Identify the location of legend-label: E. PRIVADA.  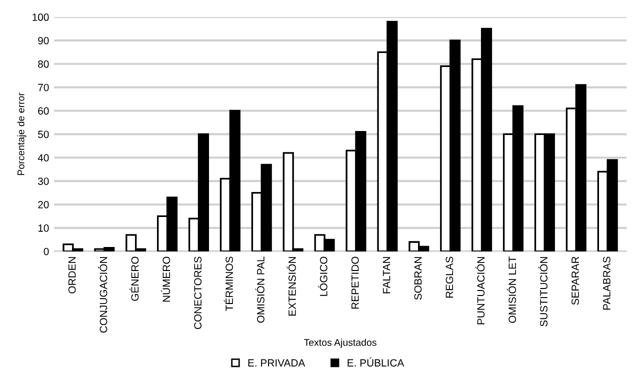
(277, 362).